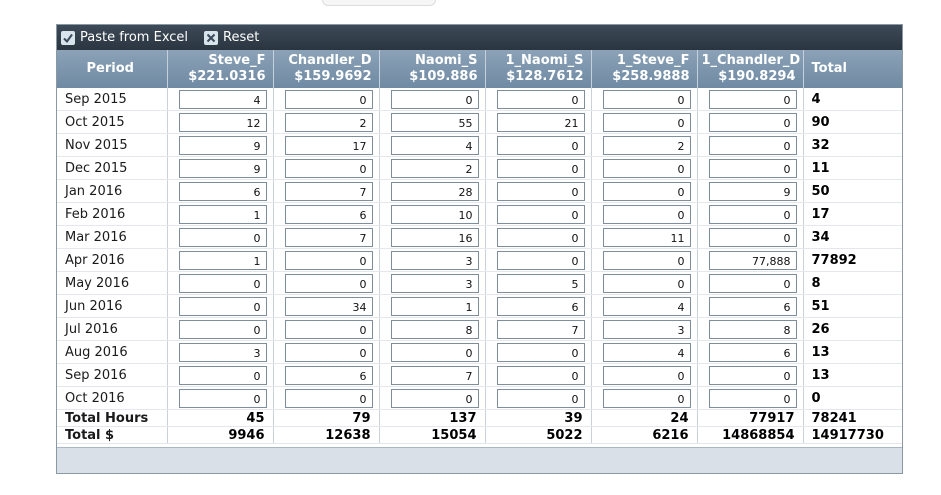 This screenshot has height=495, width=941. What do you see at coordinates (434, 122) in the screenshot?
I see `hours-input: 55` at bounding box center [434, 122].